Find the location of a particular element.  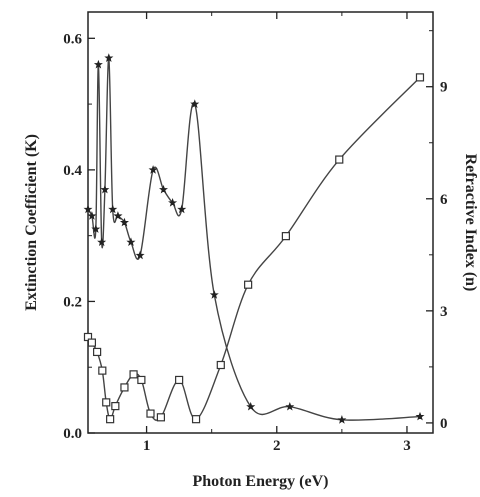

y-left-tick-label: 0.2 is located at coordinates (72, 302).